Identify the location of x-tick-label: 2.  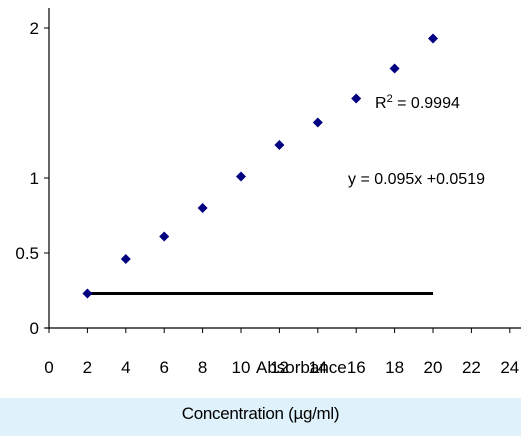
(87, 367).